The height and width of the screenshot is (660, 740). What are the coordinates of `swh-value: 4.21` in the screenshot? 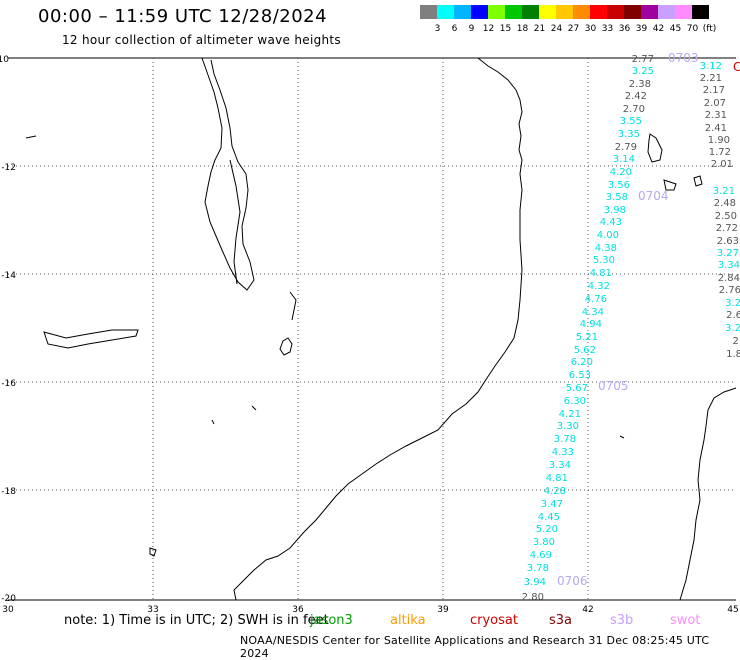 It's located at (570, 414).